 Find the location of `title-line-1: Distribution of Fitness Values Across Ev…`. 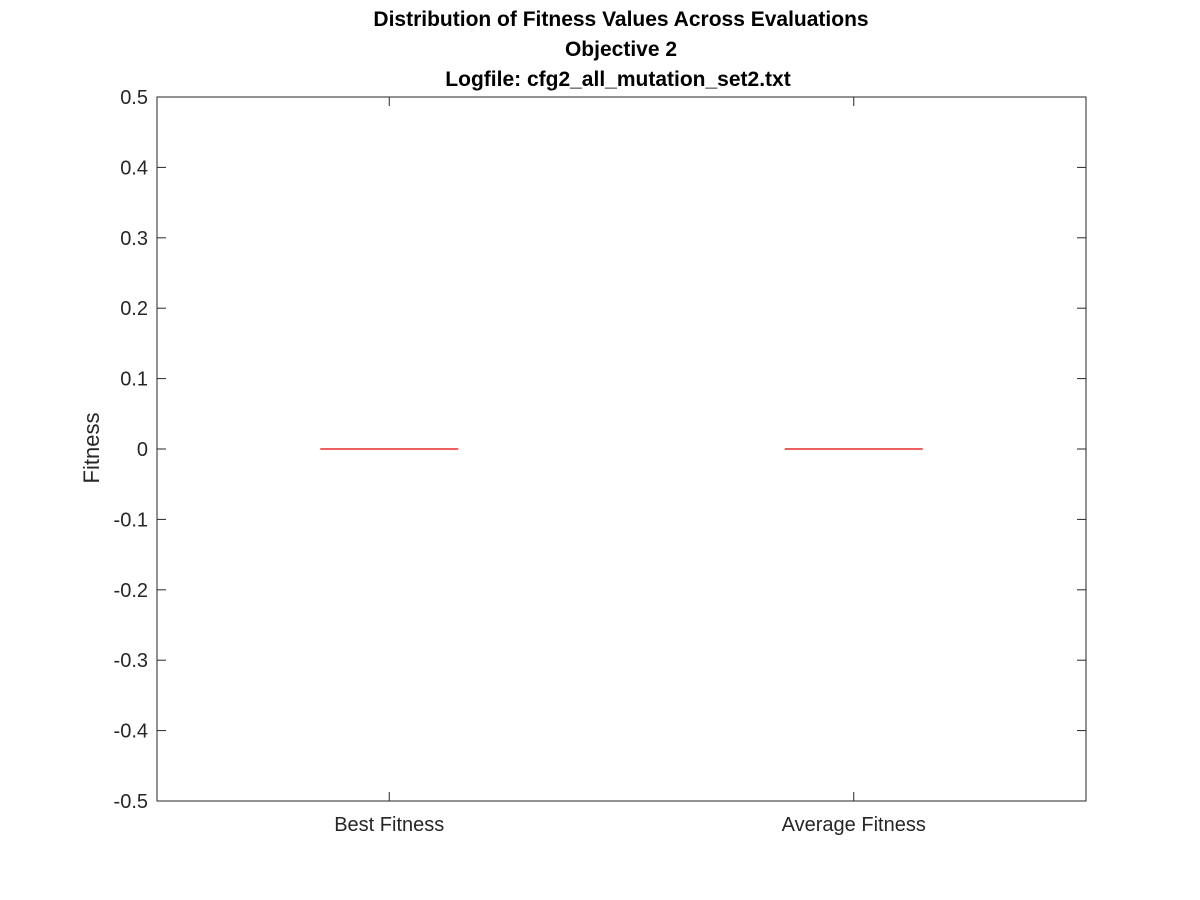

title-line-1: Distribution of Fitness Values Across Ev… is located at coordinates (620, 19).